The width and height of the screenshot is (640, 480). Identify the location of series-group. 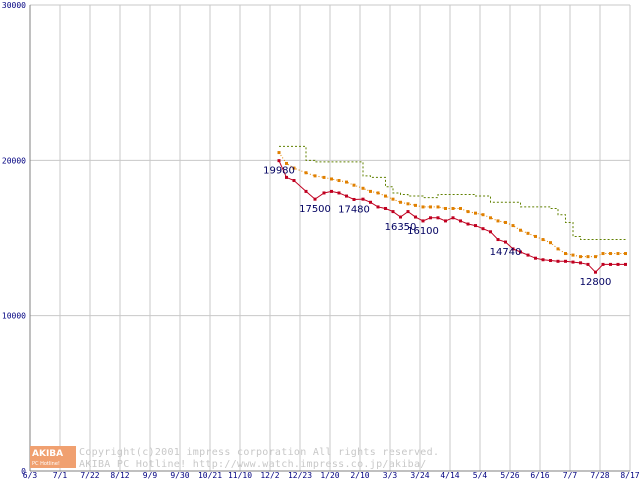
(452, 209).